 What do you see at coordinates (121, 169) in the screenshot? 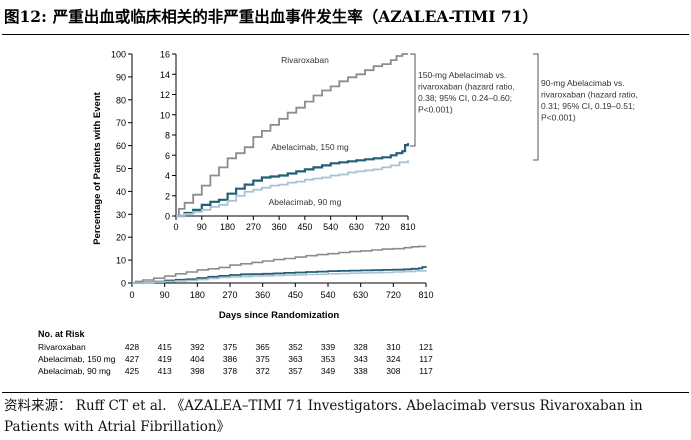
I see `main-y-tick-label: 50` at bounding box center [121, 169].